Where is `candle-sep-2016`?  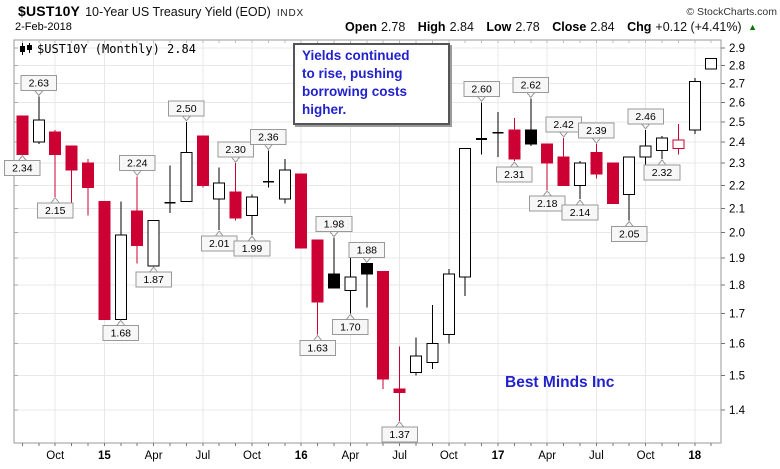
candle-sep-2016 is located at coordinates (432, 337).